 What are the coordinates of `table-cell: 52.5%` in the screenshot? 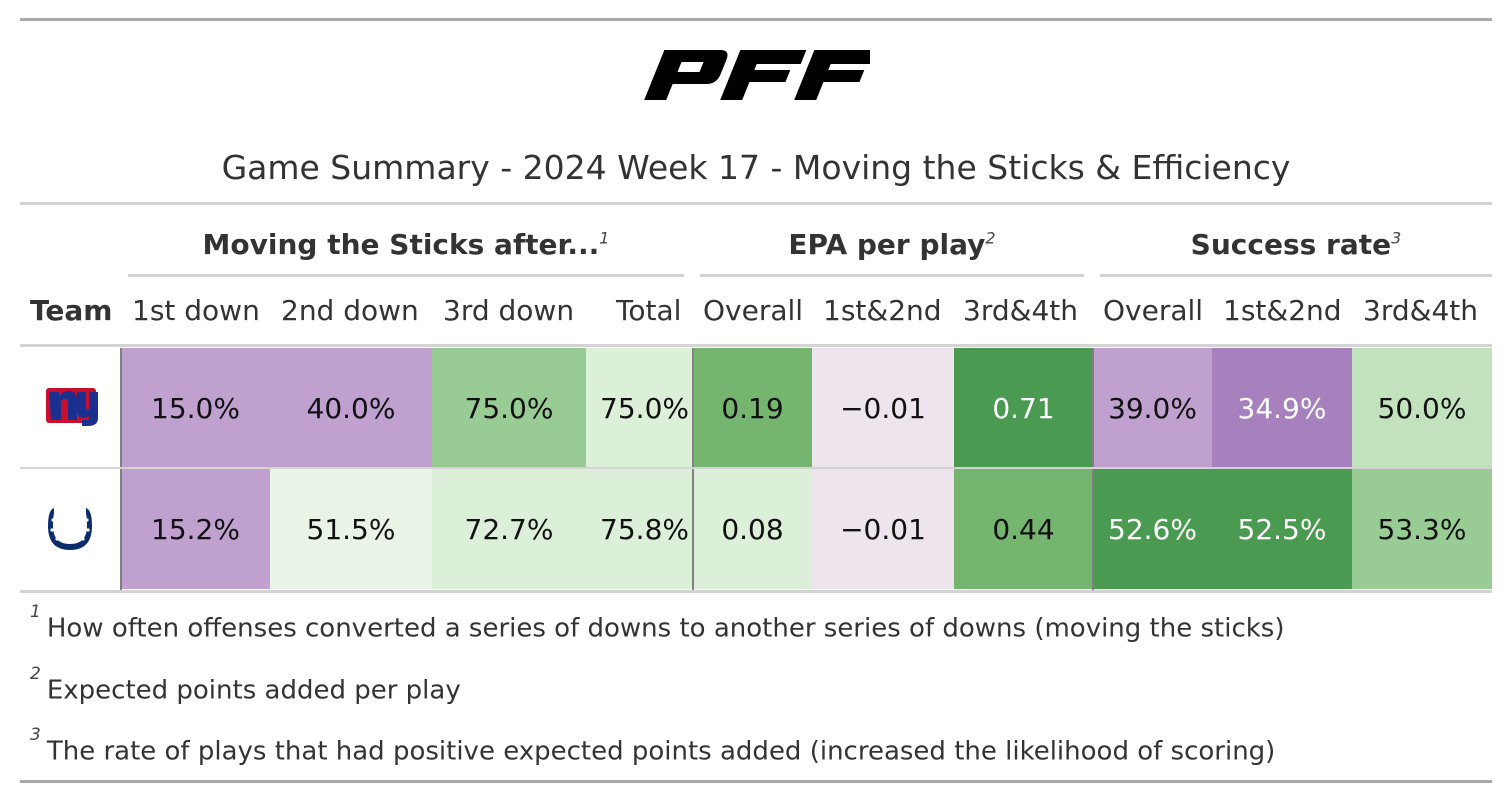 It's located at (1282, 529).